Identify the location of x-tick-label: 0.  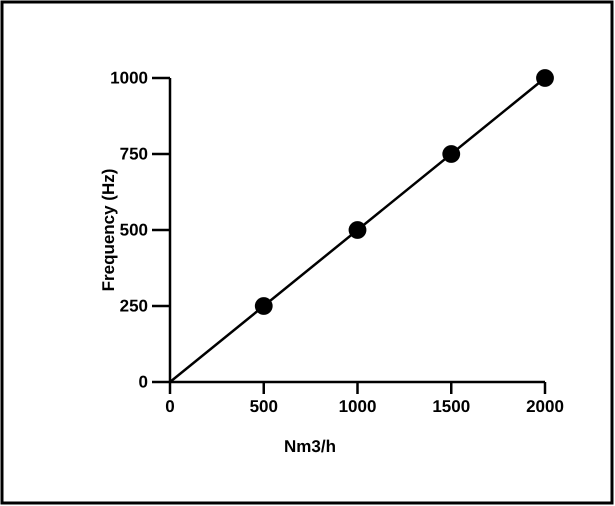
(170, 406).